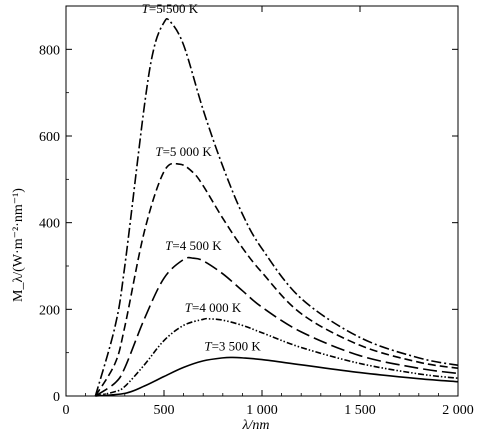 This screenshot has width=479, height=438. Describe the element at coordinates (193, 245) in the screenshot. I see `series-label-3: T=4 500 K` at that location.